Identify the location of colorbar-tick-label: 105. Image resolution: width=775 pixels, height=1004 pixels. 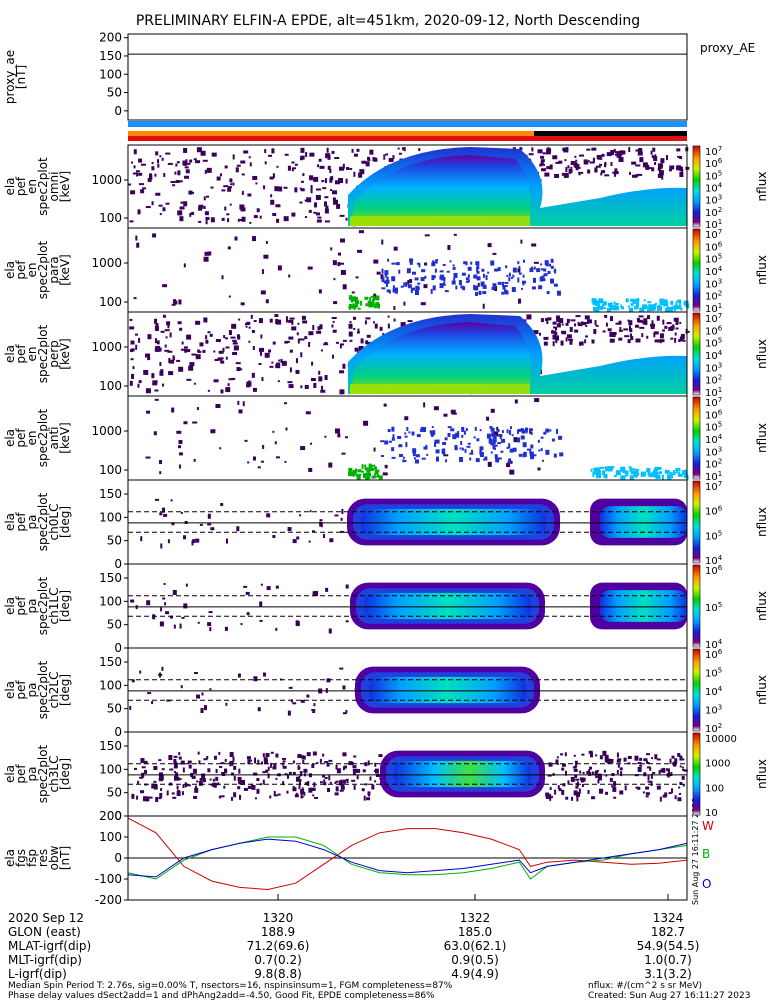
(713, 535).